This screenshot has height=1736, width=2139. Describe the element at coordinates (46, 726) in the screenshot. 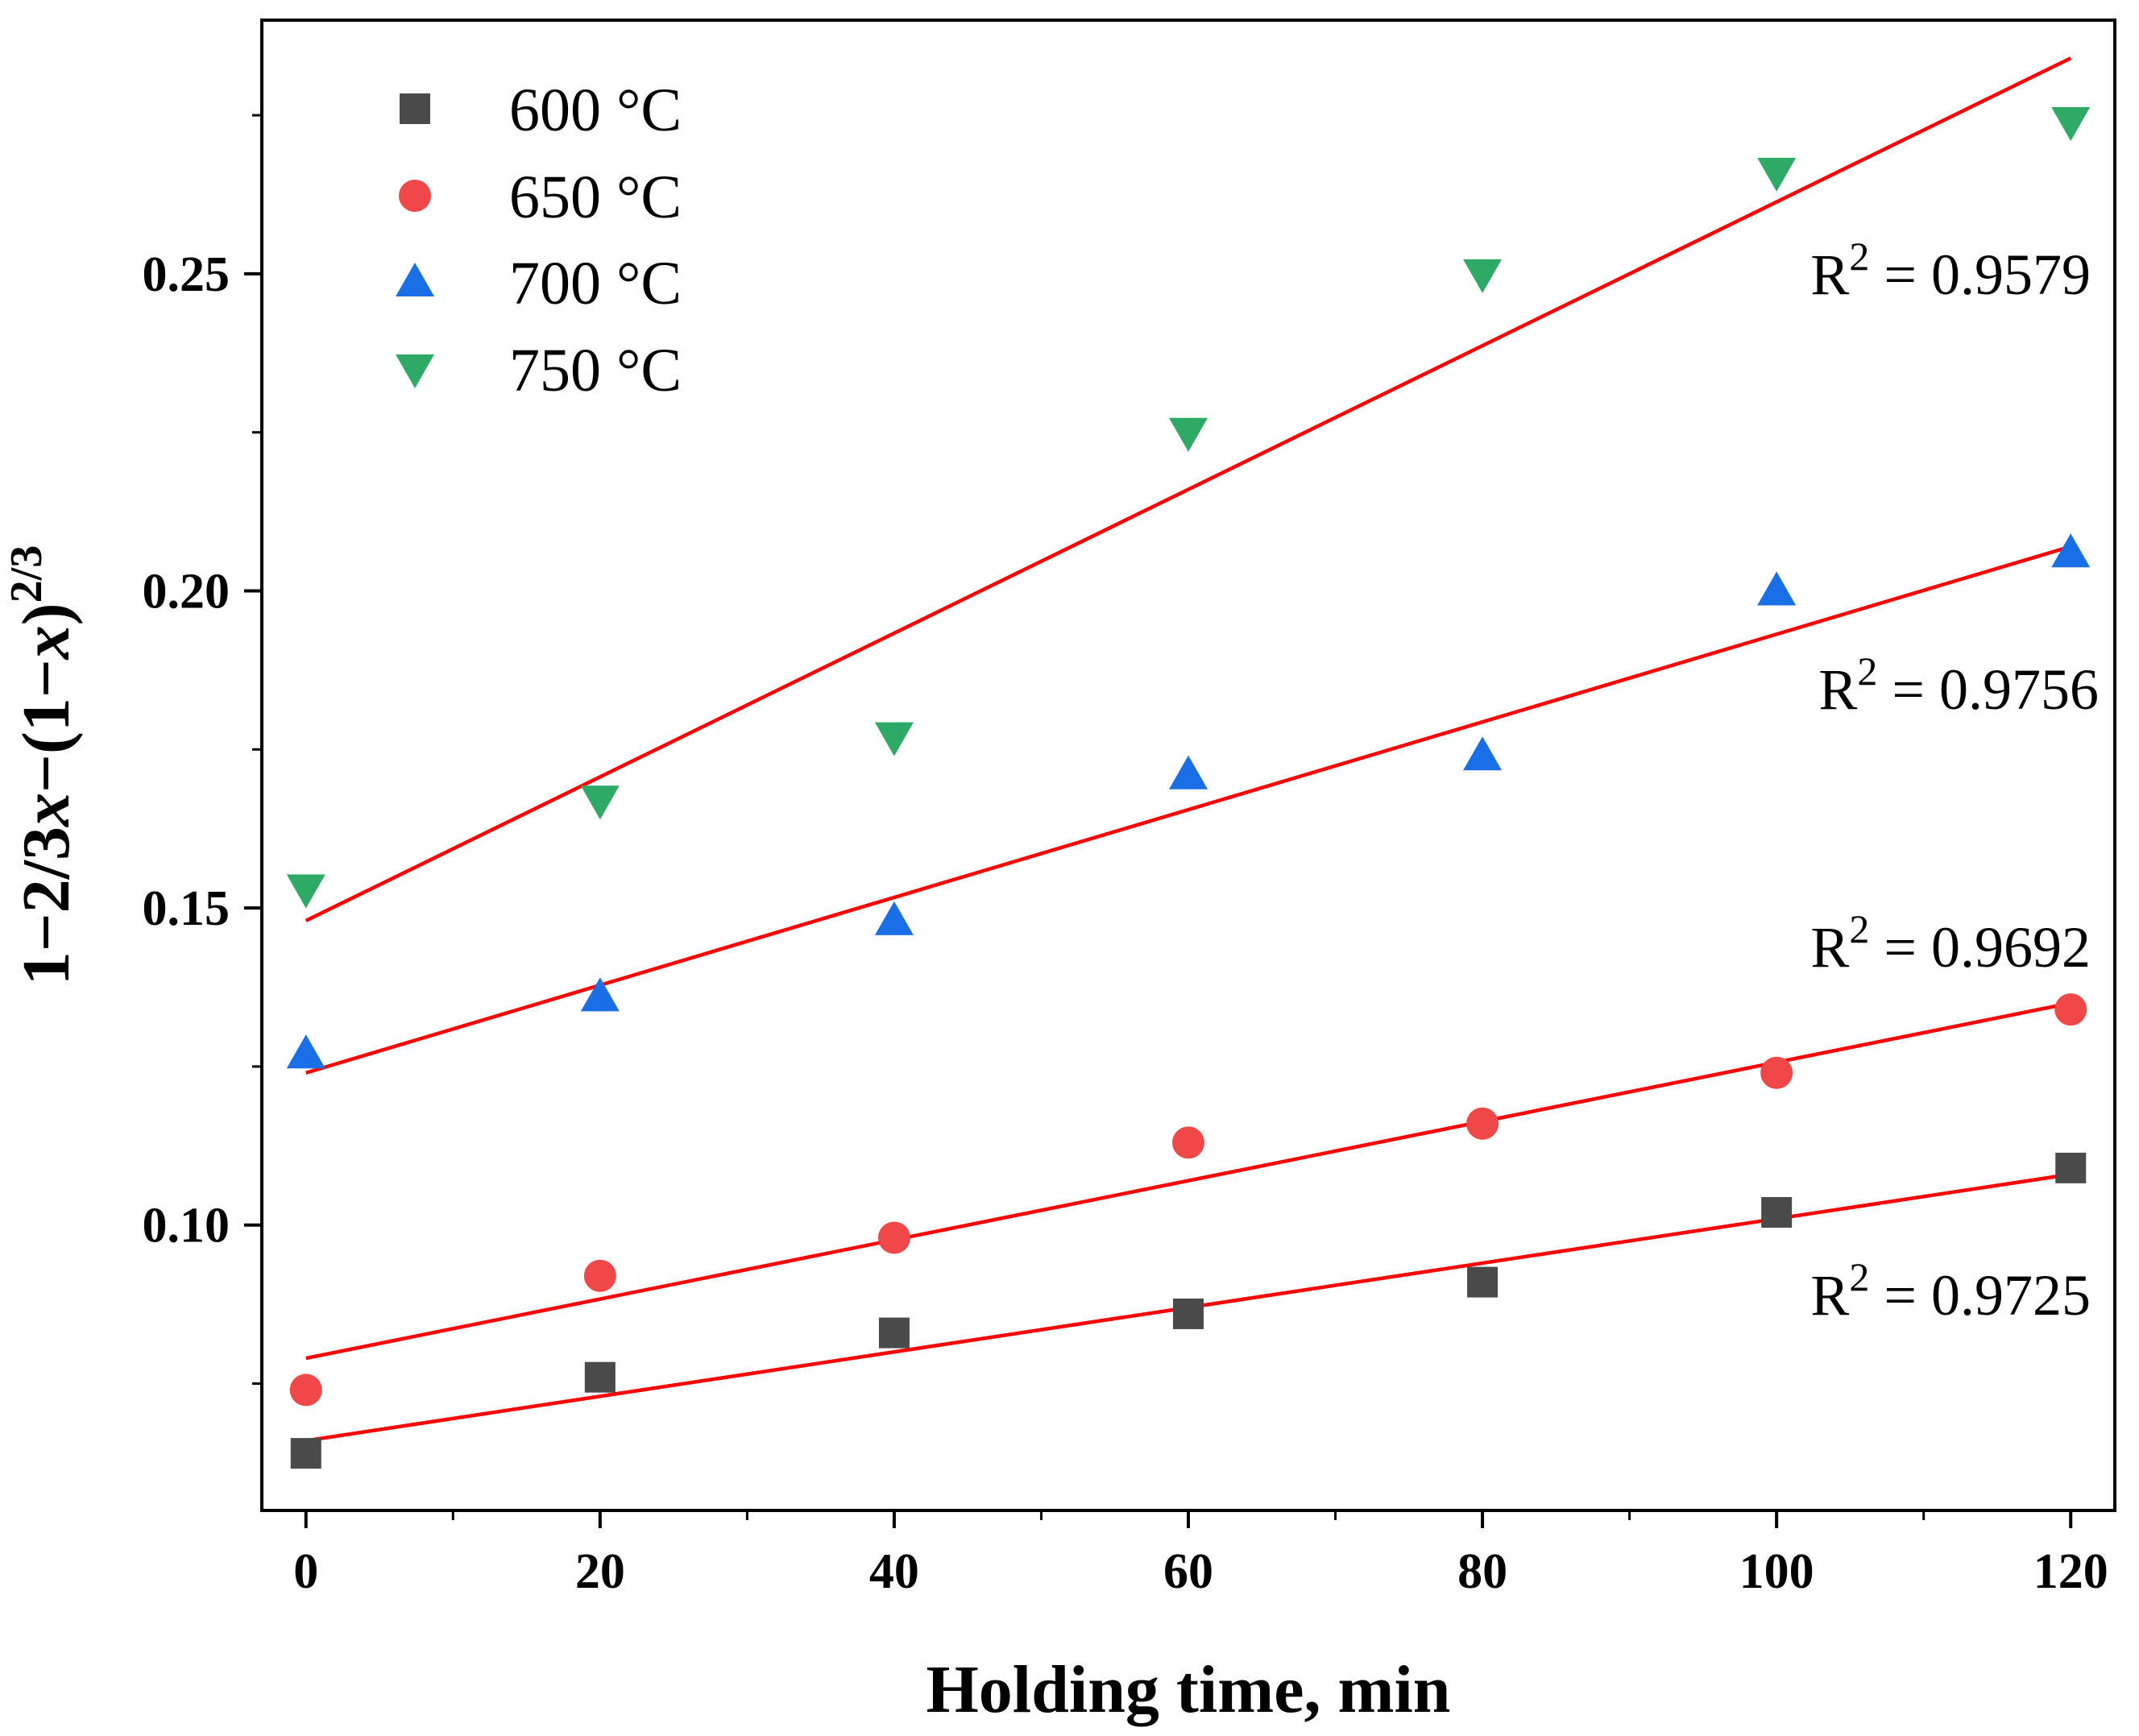

I see `y-title-part: −(1−` at that location.